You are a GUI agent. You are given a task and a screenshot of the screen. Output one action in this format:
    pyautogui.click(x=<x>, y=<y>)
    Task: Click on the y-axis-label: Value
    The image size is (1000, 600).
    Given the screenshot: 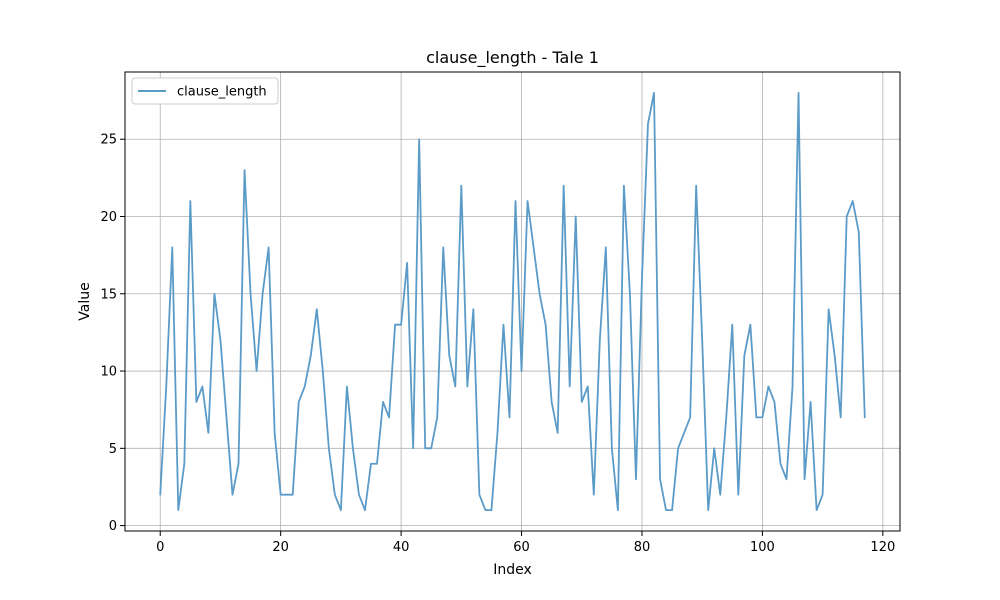 What is the action you would take?
    pyautogui.click(x=85, y=301)
    